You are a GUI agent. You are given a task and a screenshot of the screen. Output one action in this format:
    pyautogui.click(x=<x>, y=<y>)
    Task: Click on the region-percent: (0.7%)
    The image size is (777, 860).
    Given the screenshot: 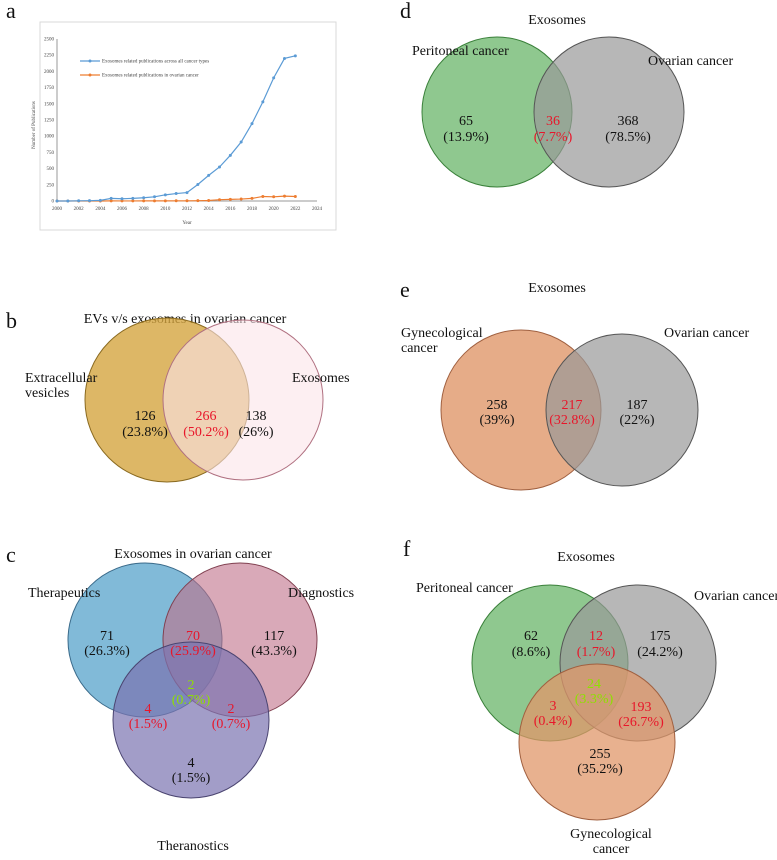 What is the action you would take?
    pyautogui.click(x=231, y=724)
    